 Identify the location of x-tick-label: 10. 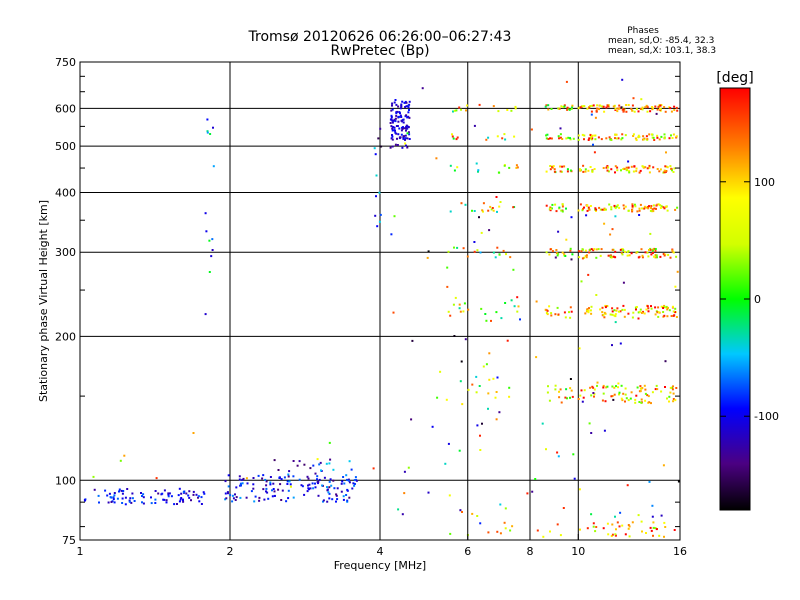
(578, 551).